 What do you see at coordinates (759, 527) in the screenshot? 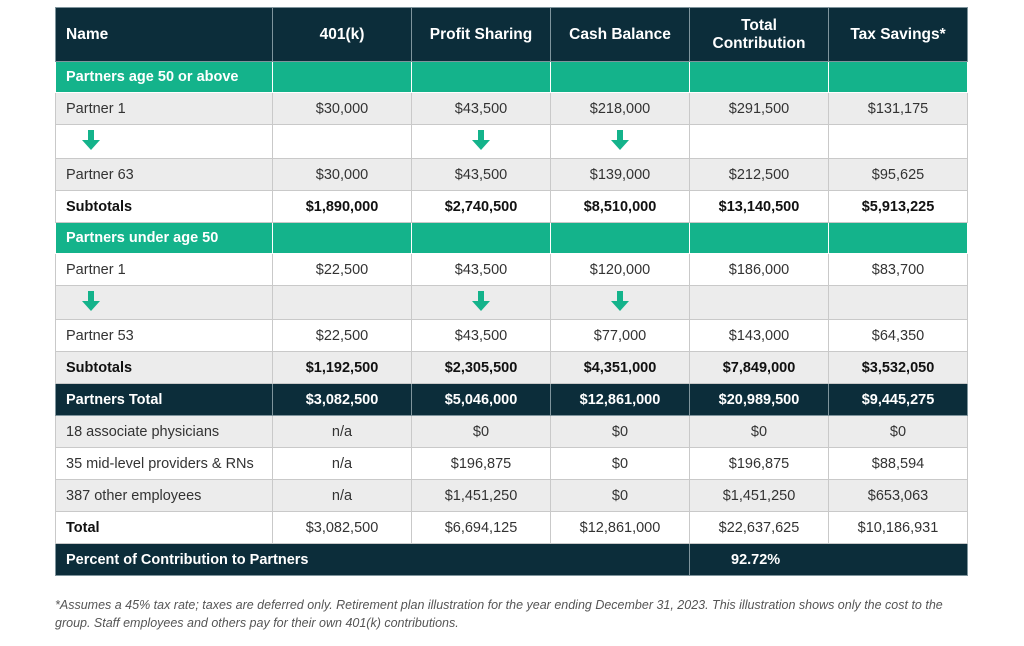
I see `cell-total-contribution: $22,637,625` at bounding box center [759, 527].